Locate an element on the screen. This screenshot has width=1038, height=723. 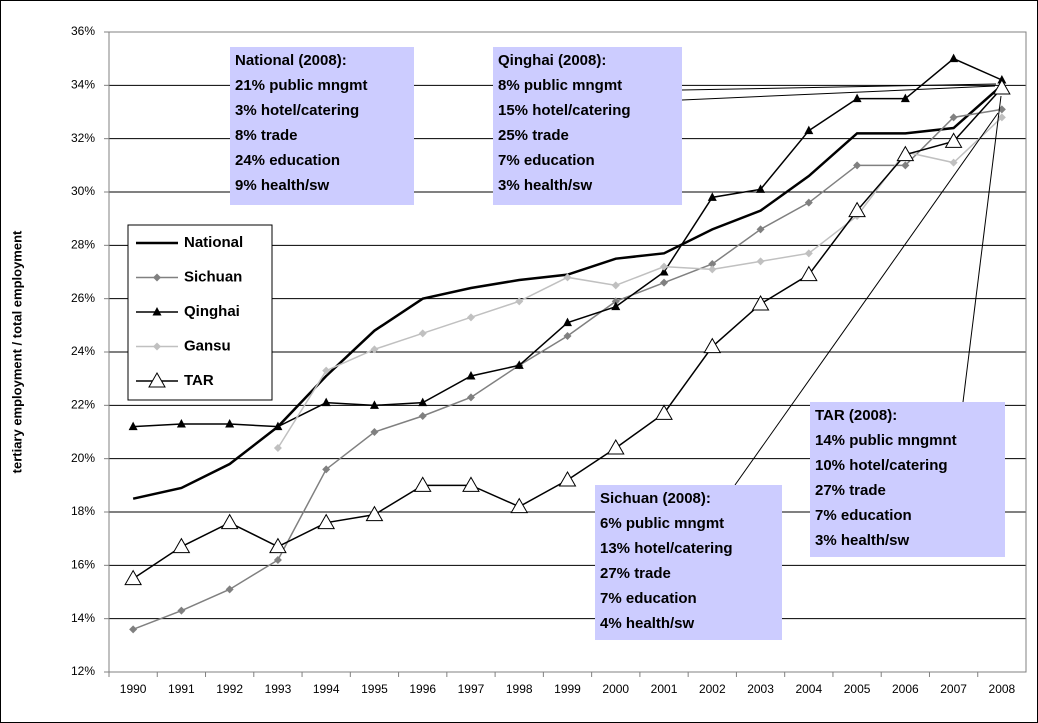
x-tick-label: 2000 is located at coordinates (615, 689).